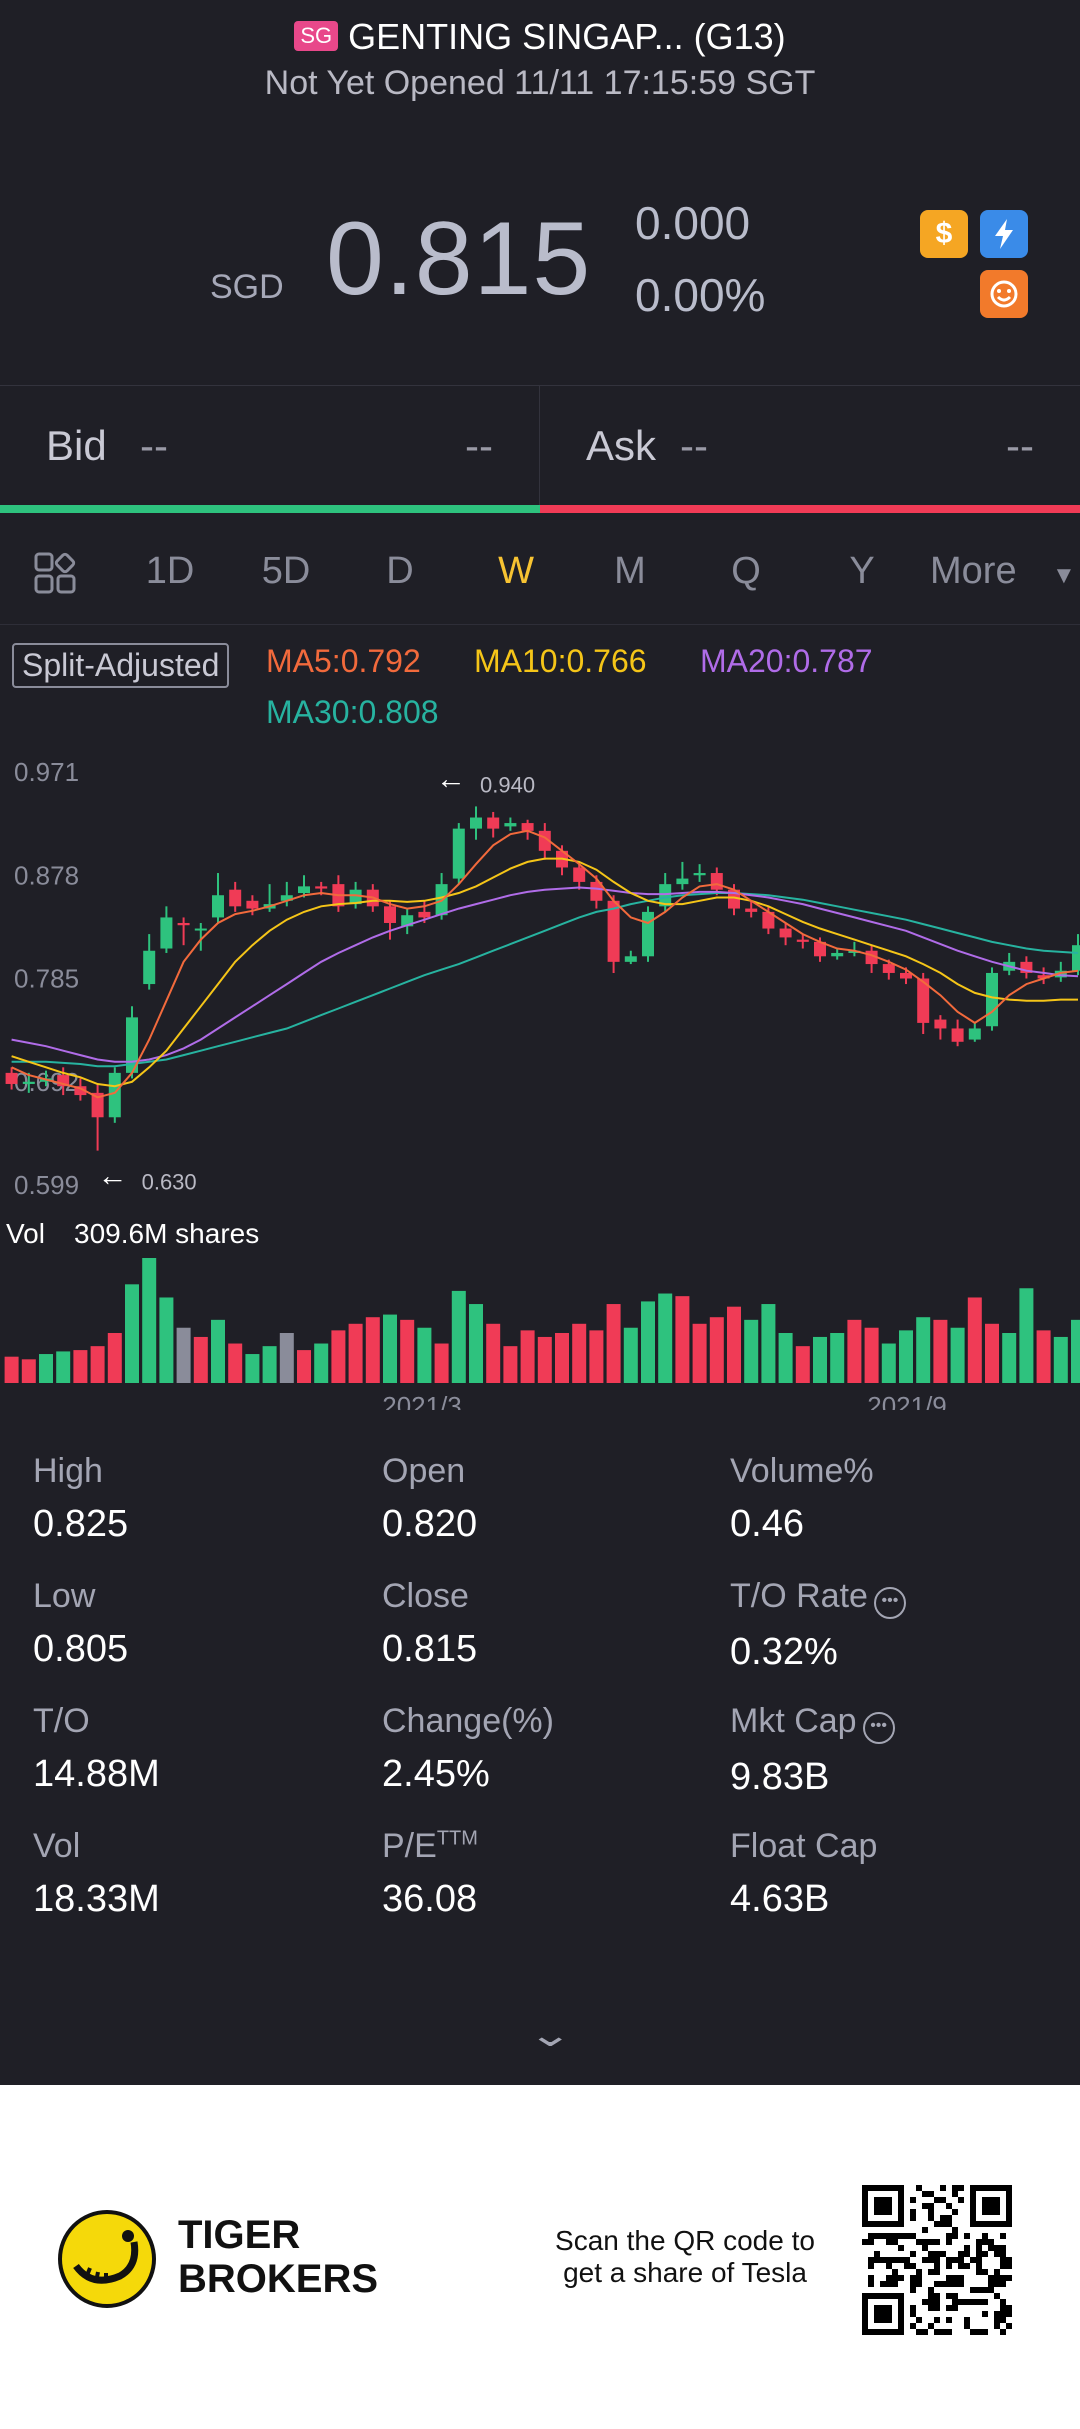 This screenshot has height=2429, width=1080. What do you see at coordinates (567, 36) in the screenshot?
I see `stock-title: GENTING SINGAP... (G13)` at bounding box center [567, 36].